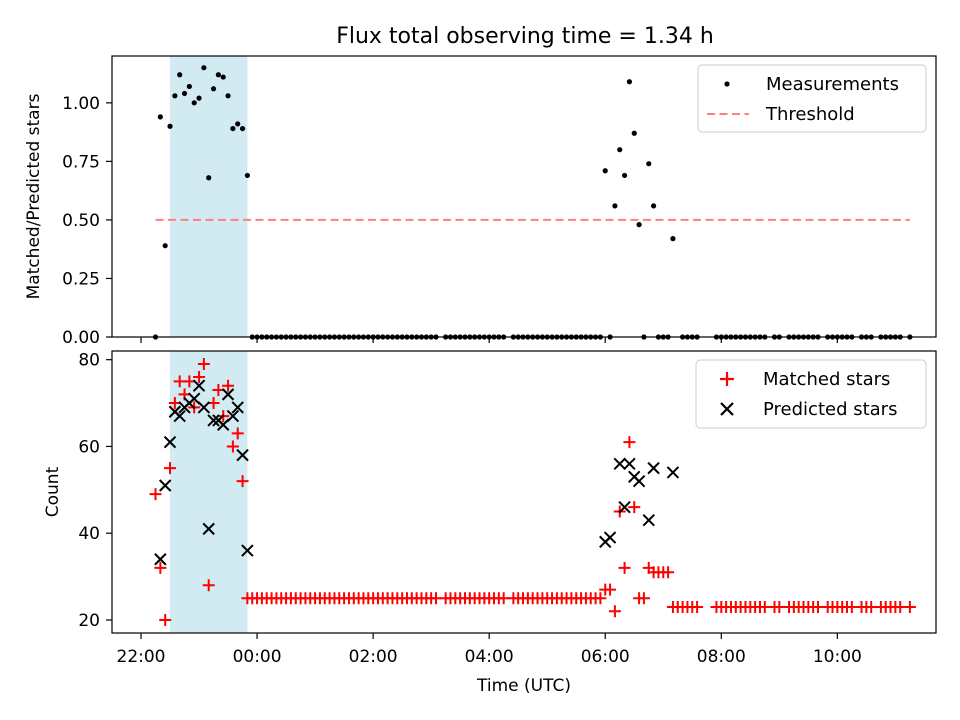 The image size is (960, 720). Describe the element at coordinates (489, 340) in the screenshot. I see `top-x-axis-ticks` at that location.